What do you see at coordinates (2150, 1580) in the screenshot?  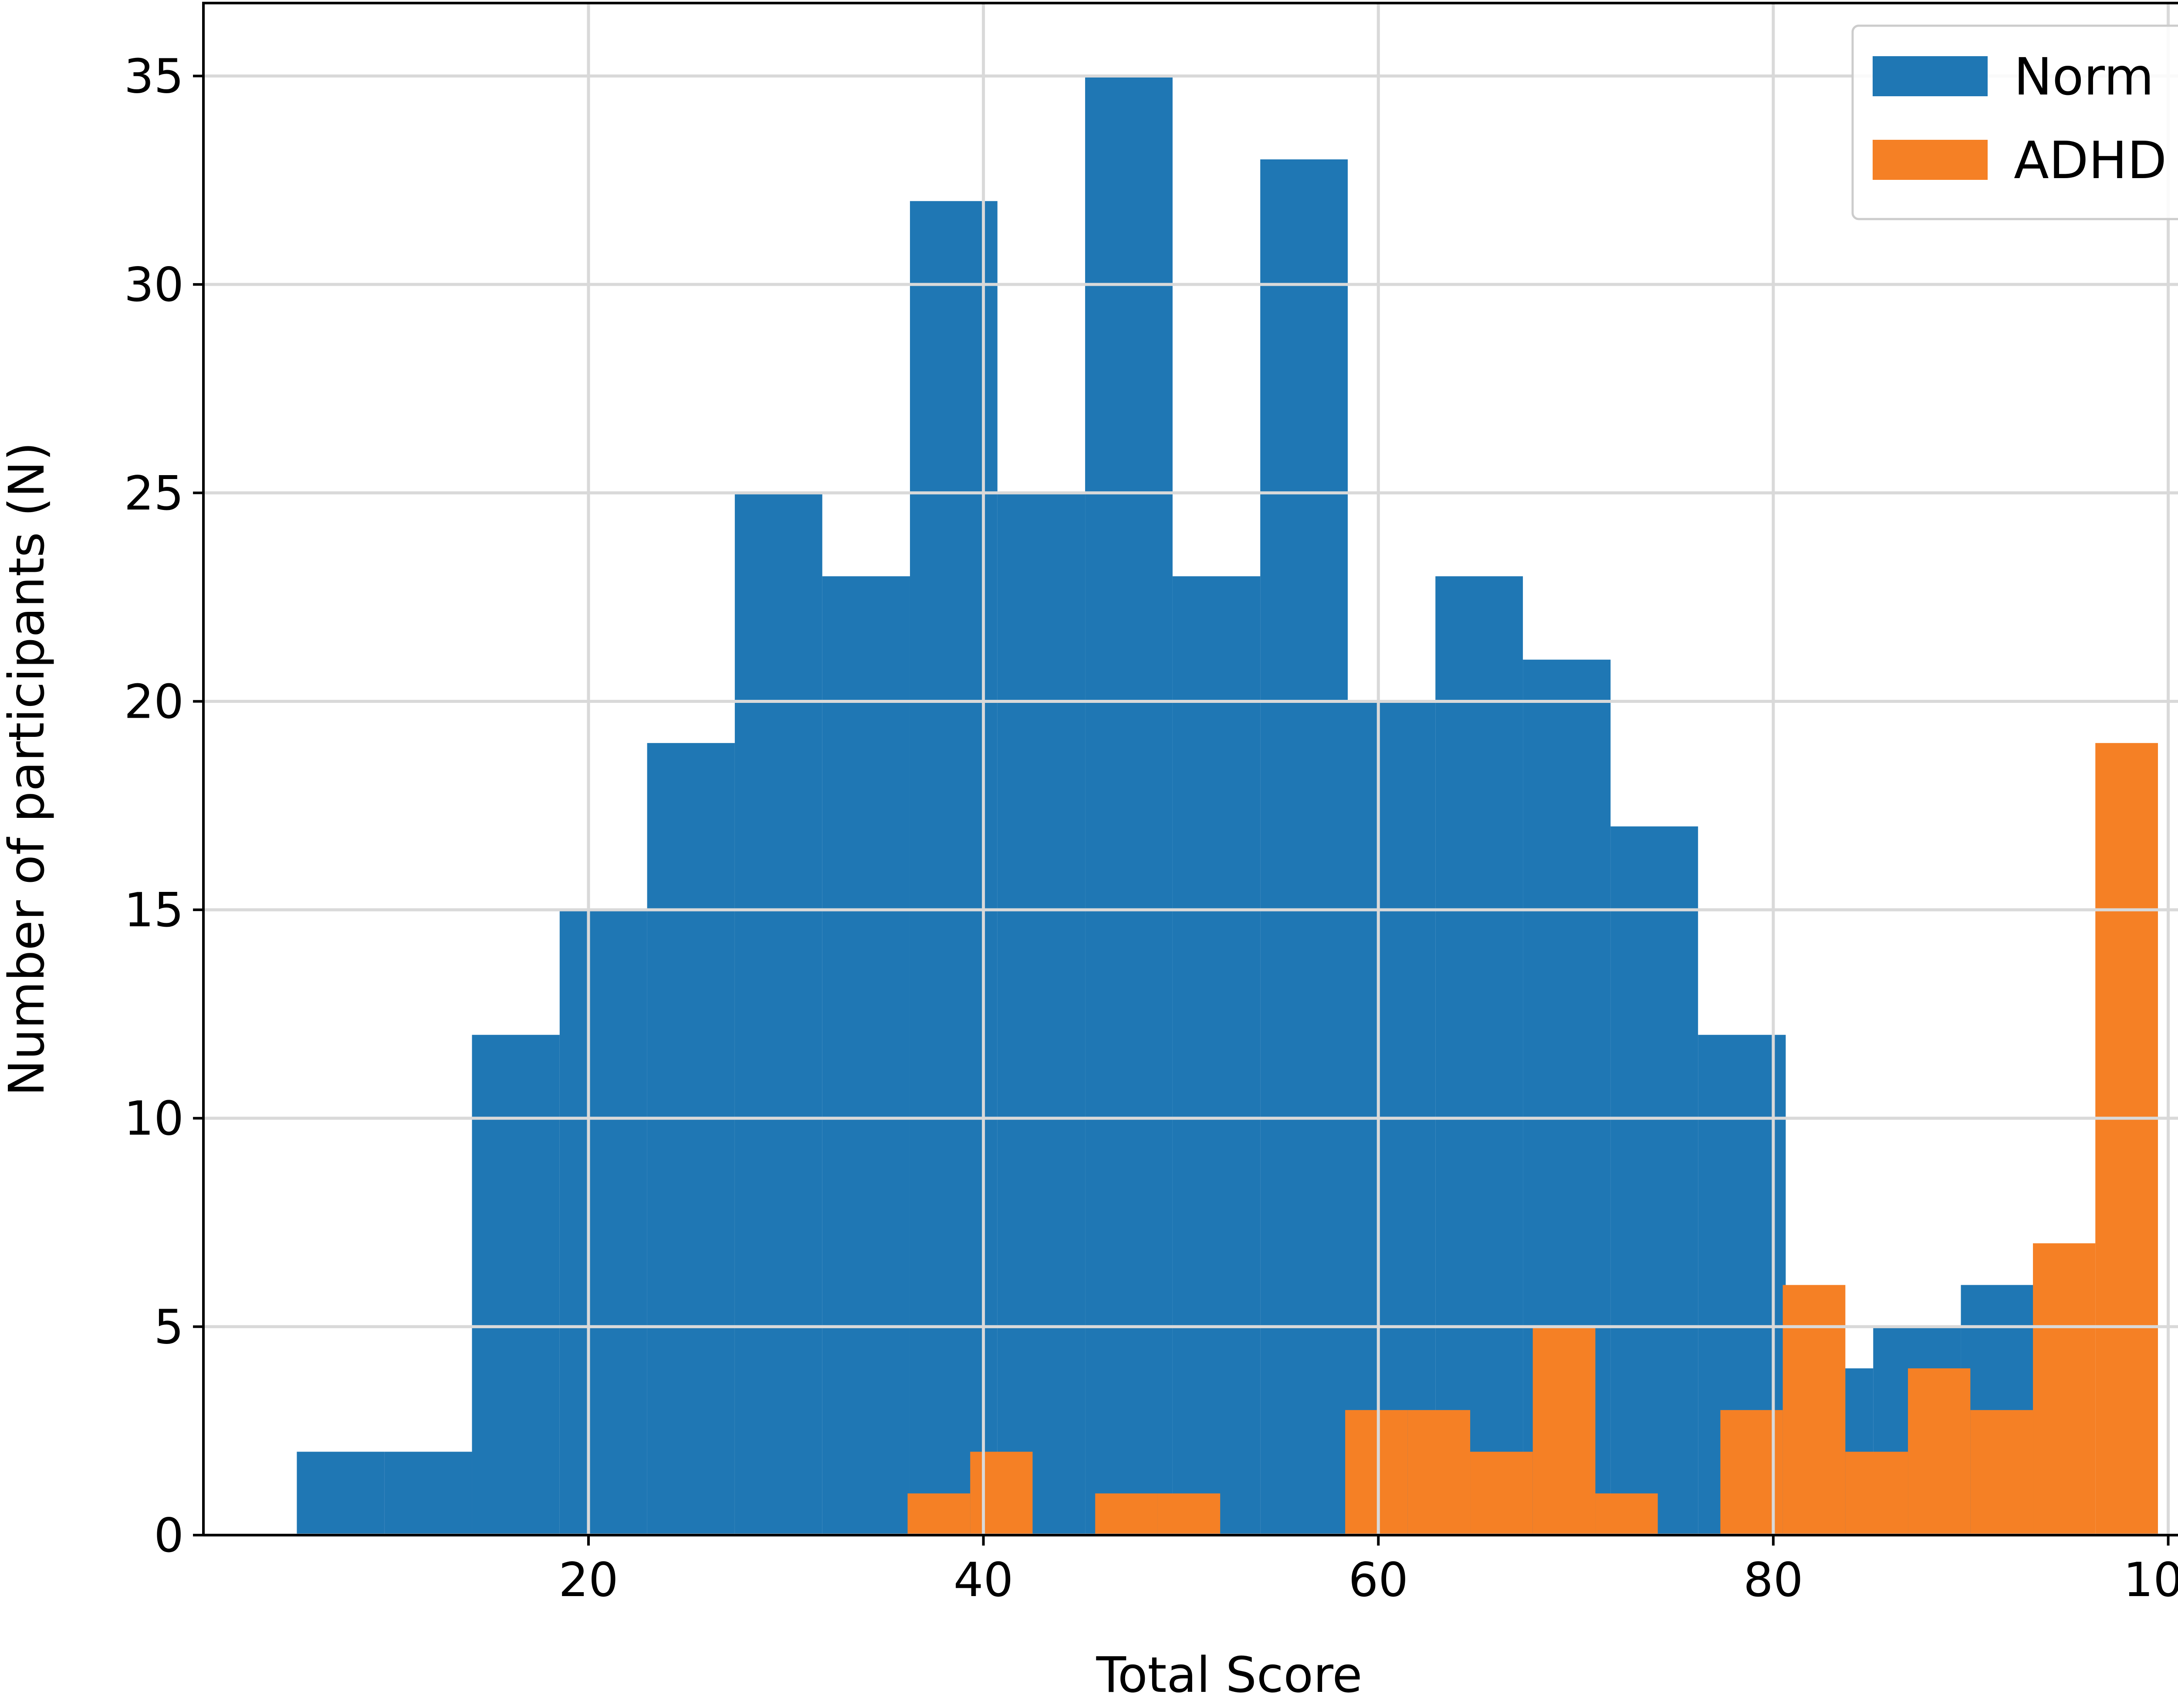 I see `x-tick-label: 100` at bounding box center [2150, 1580].